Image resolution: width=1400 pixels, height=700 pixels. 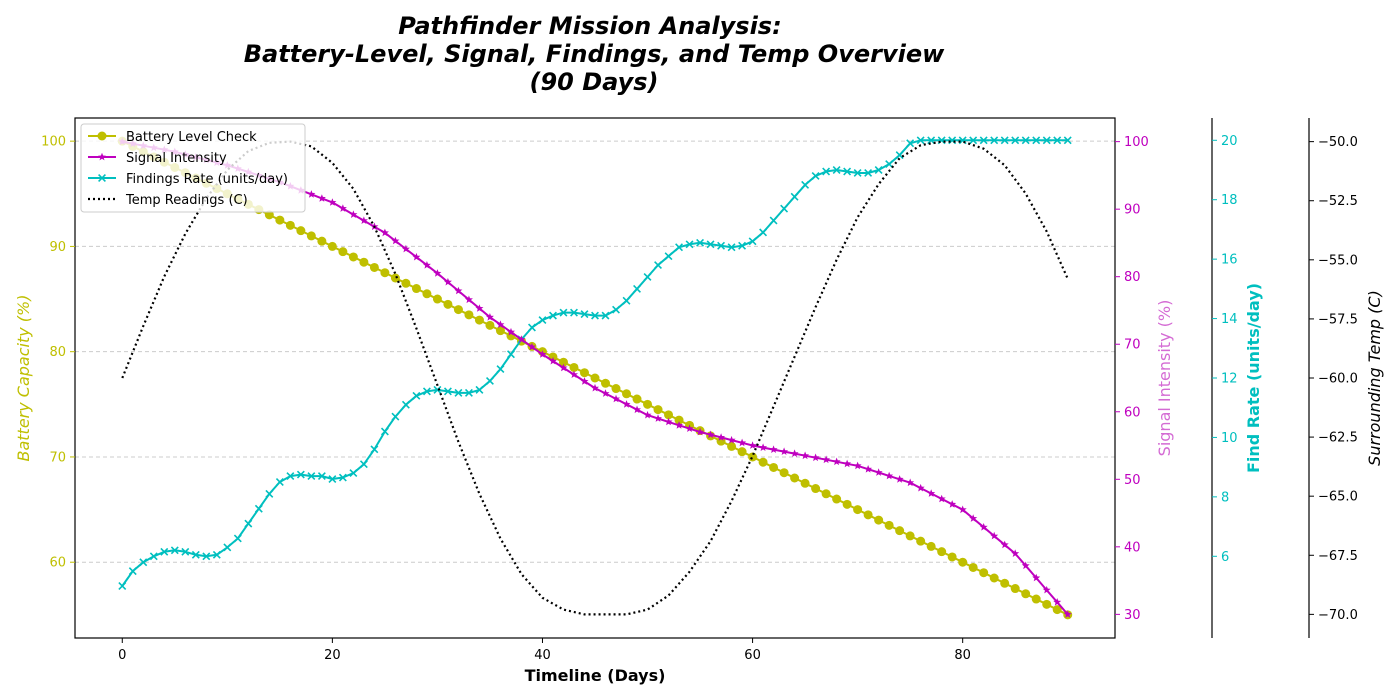 What do you see at coordinates (752, 655) in the screenshot?
I see `x-tick-label: 60` at bounding box center [752, 655].